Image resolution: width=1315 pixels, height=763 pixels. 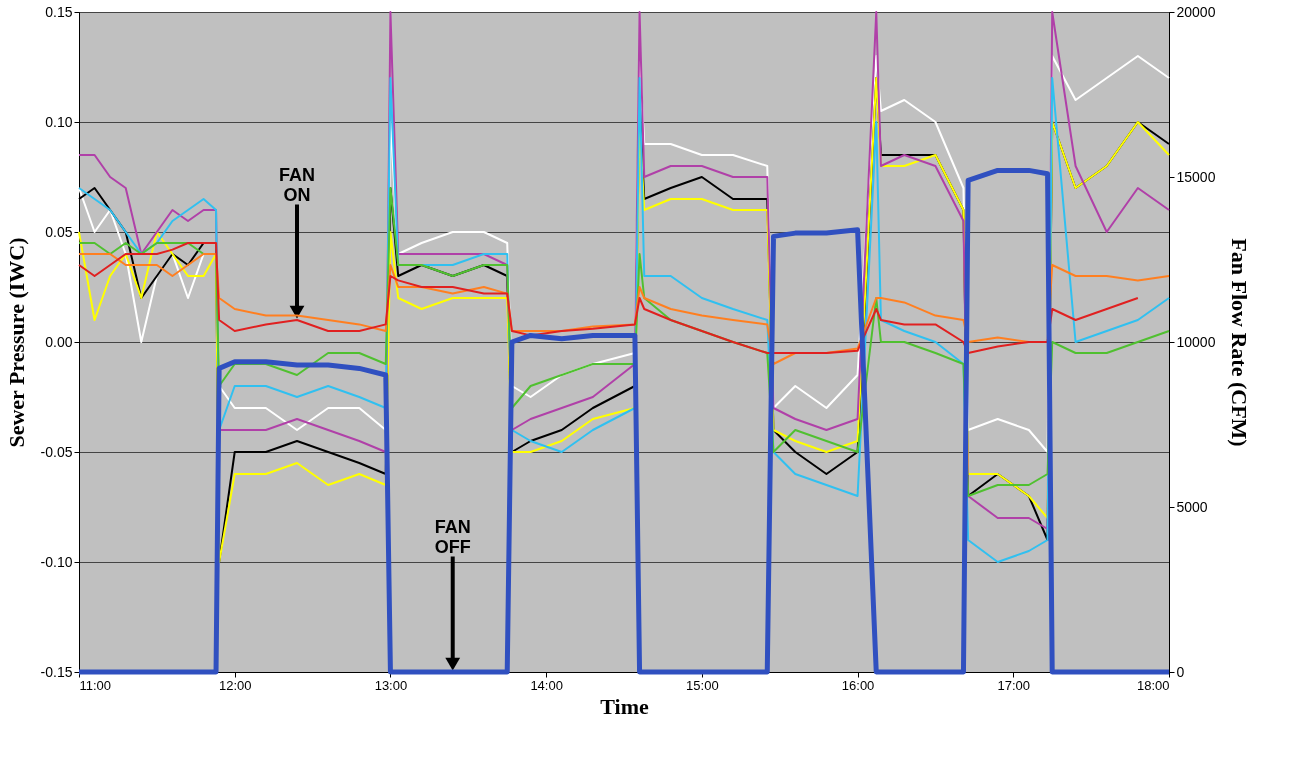 What do you see at coordinates (1196, 11) in the screenshot?
I see `y2-tick-label: 20000` at bounding box center [1196, 11].